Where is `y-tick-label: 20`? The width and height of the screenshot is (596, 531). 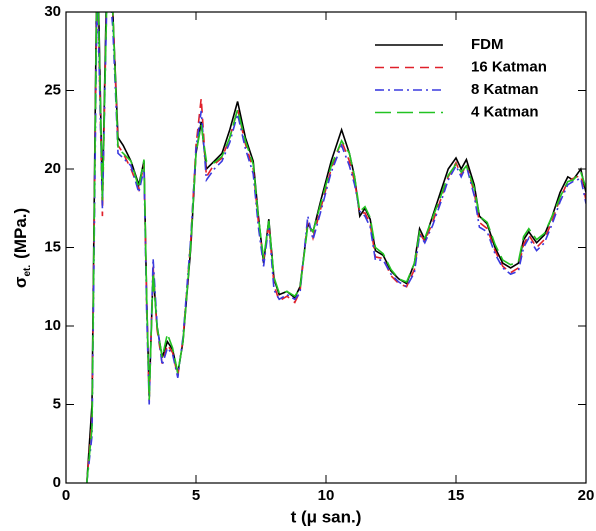
y-tick-label: 20 is located at coordinates (52, 168).